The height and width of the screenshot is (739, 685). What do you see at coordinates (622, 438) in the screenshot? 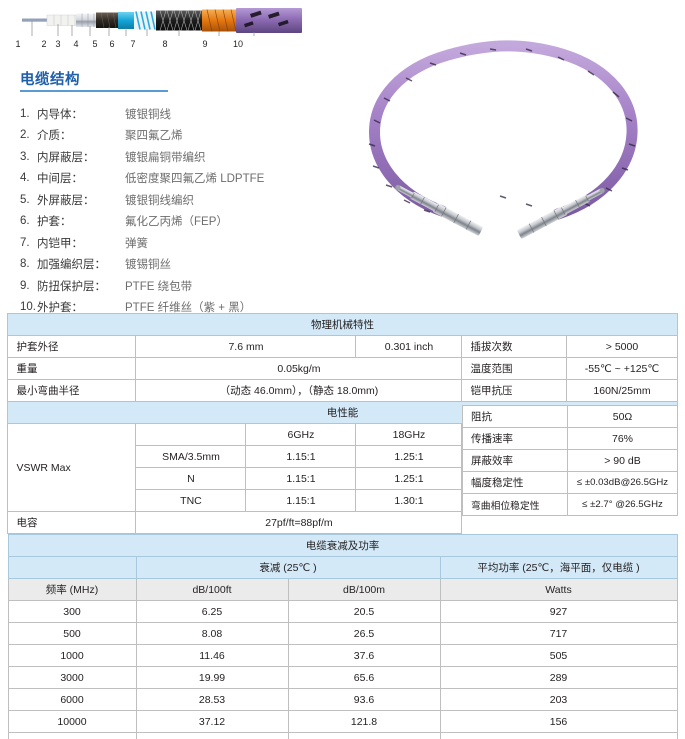
I see `cell-elec-val-1: 76%` at bounding box center [622, 438].